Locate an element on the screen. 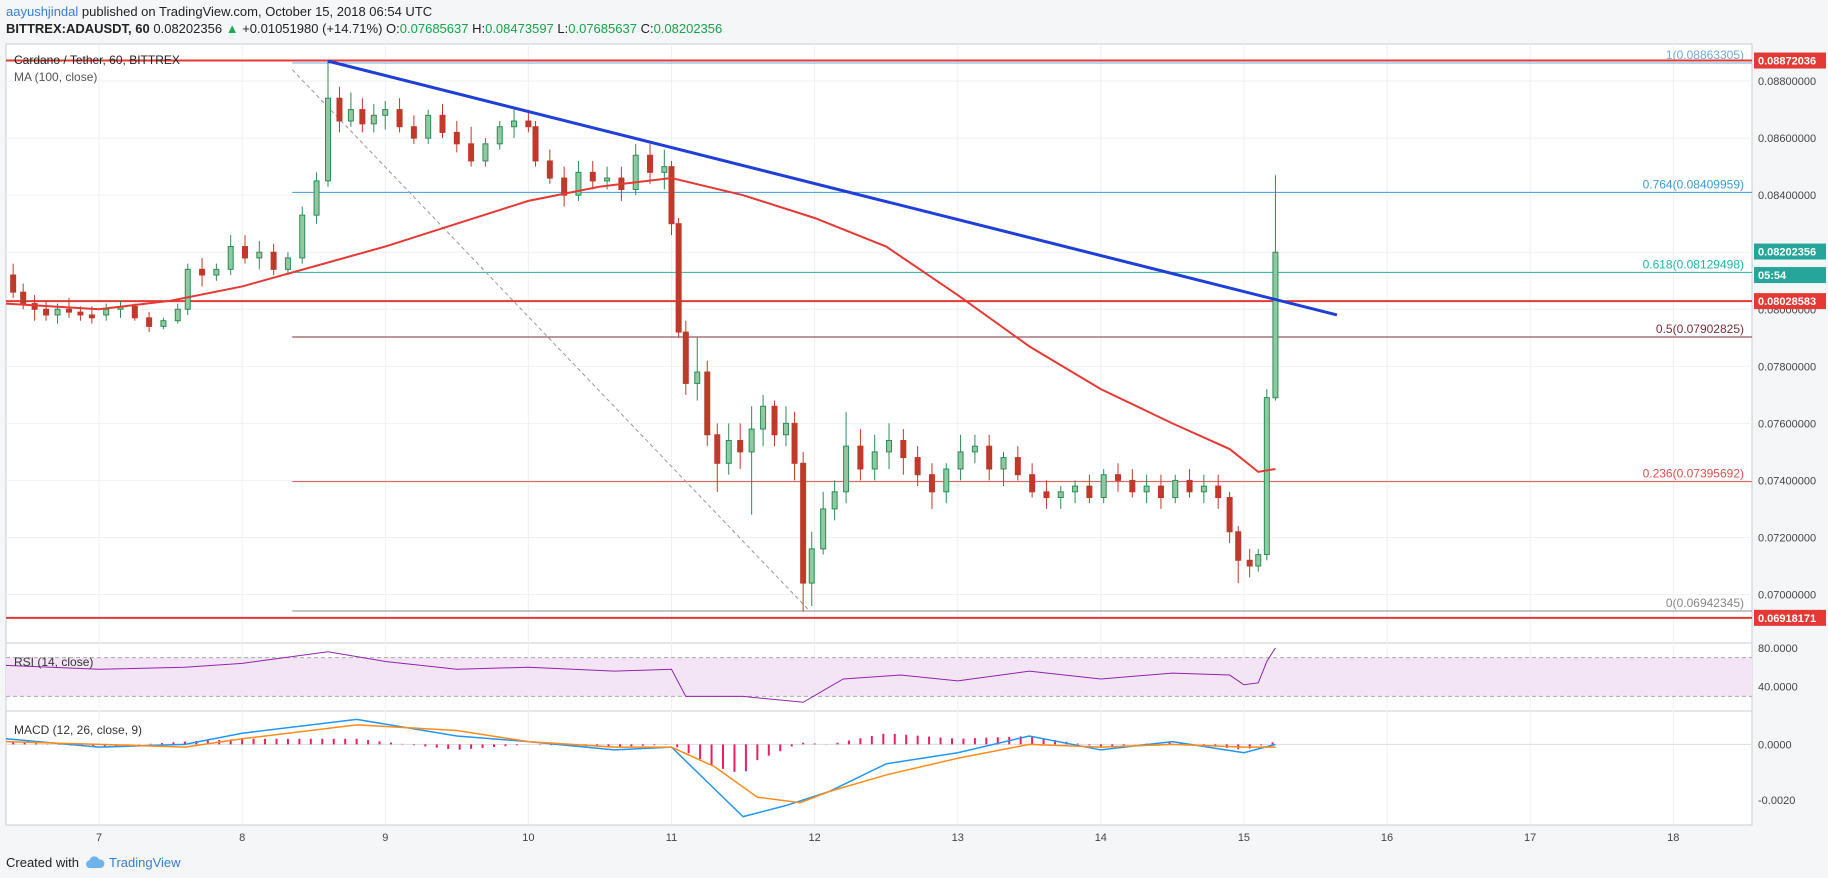 The width and height of the screenshot is (1828, 878). price-tick-label: 0.07000000 is located at coordinates (1787, 596).